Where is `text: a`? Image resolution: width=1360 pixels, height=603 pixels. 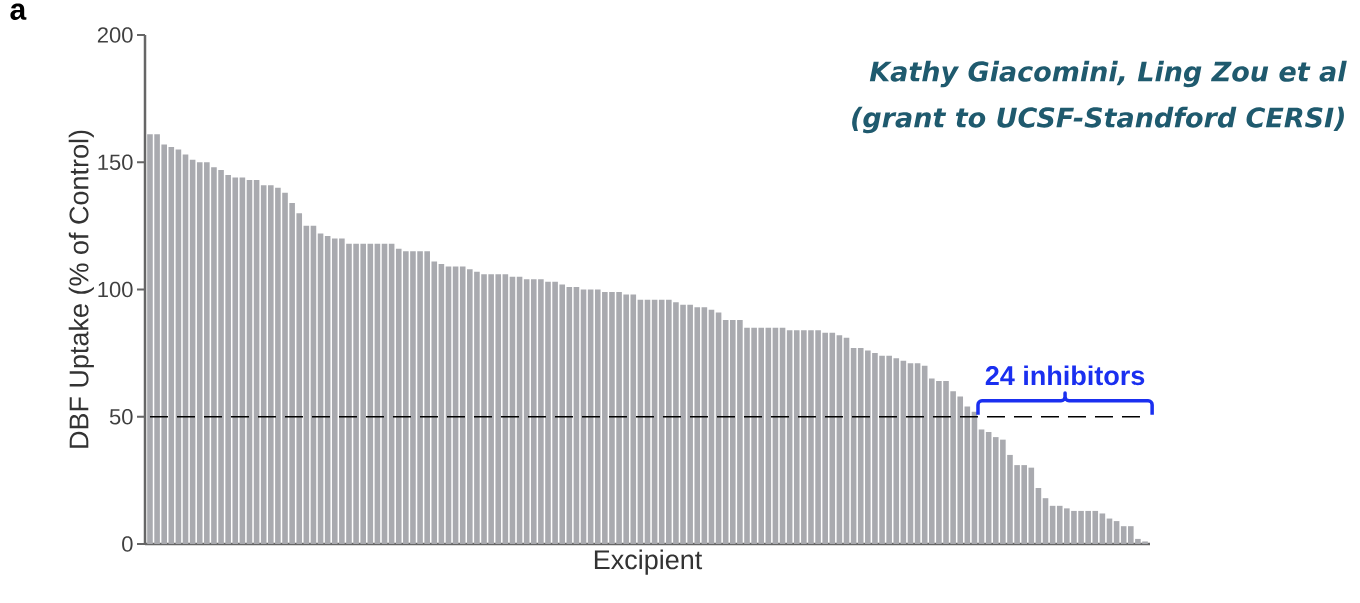 text: a is located at coordinates (18, 11).